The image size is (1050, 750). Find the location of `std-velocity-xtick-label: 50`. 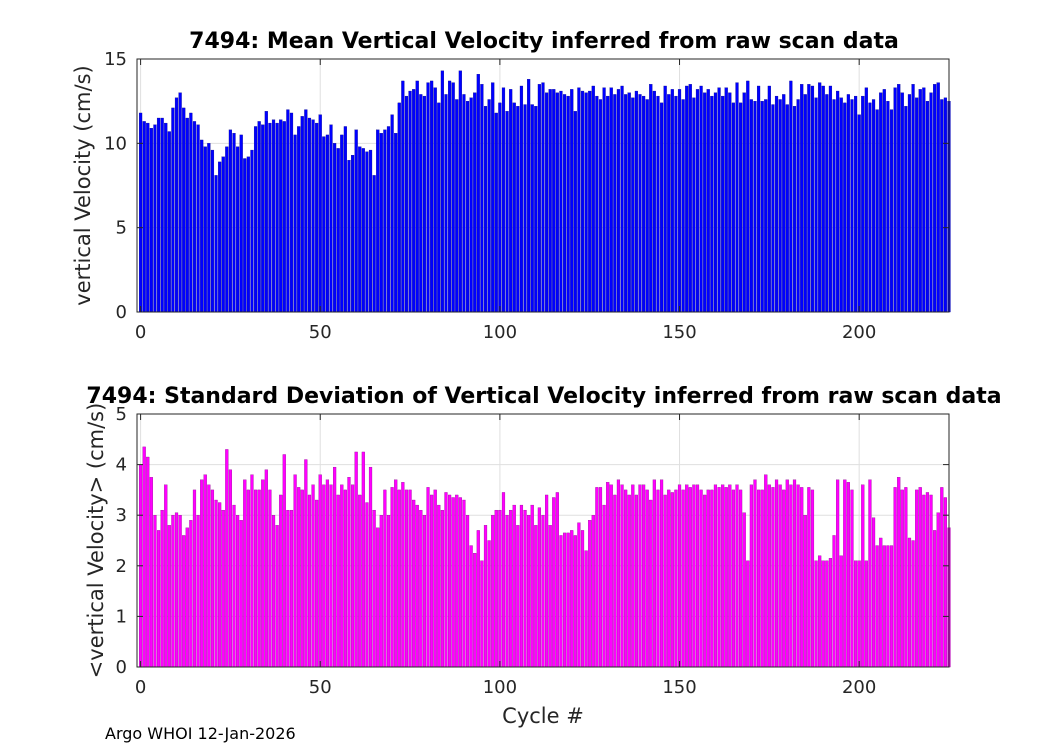

std-velocity-xtick-label: 50 is located at coordinates (320, 687).